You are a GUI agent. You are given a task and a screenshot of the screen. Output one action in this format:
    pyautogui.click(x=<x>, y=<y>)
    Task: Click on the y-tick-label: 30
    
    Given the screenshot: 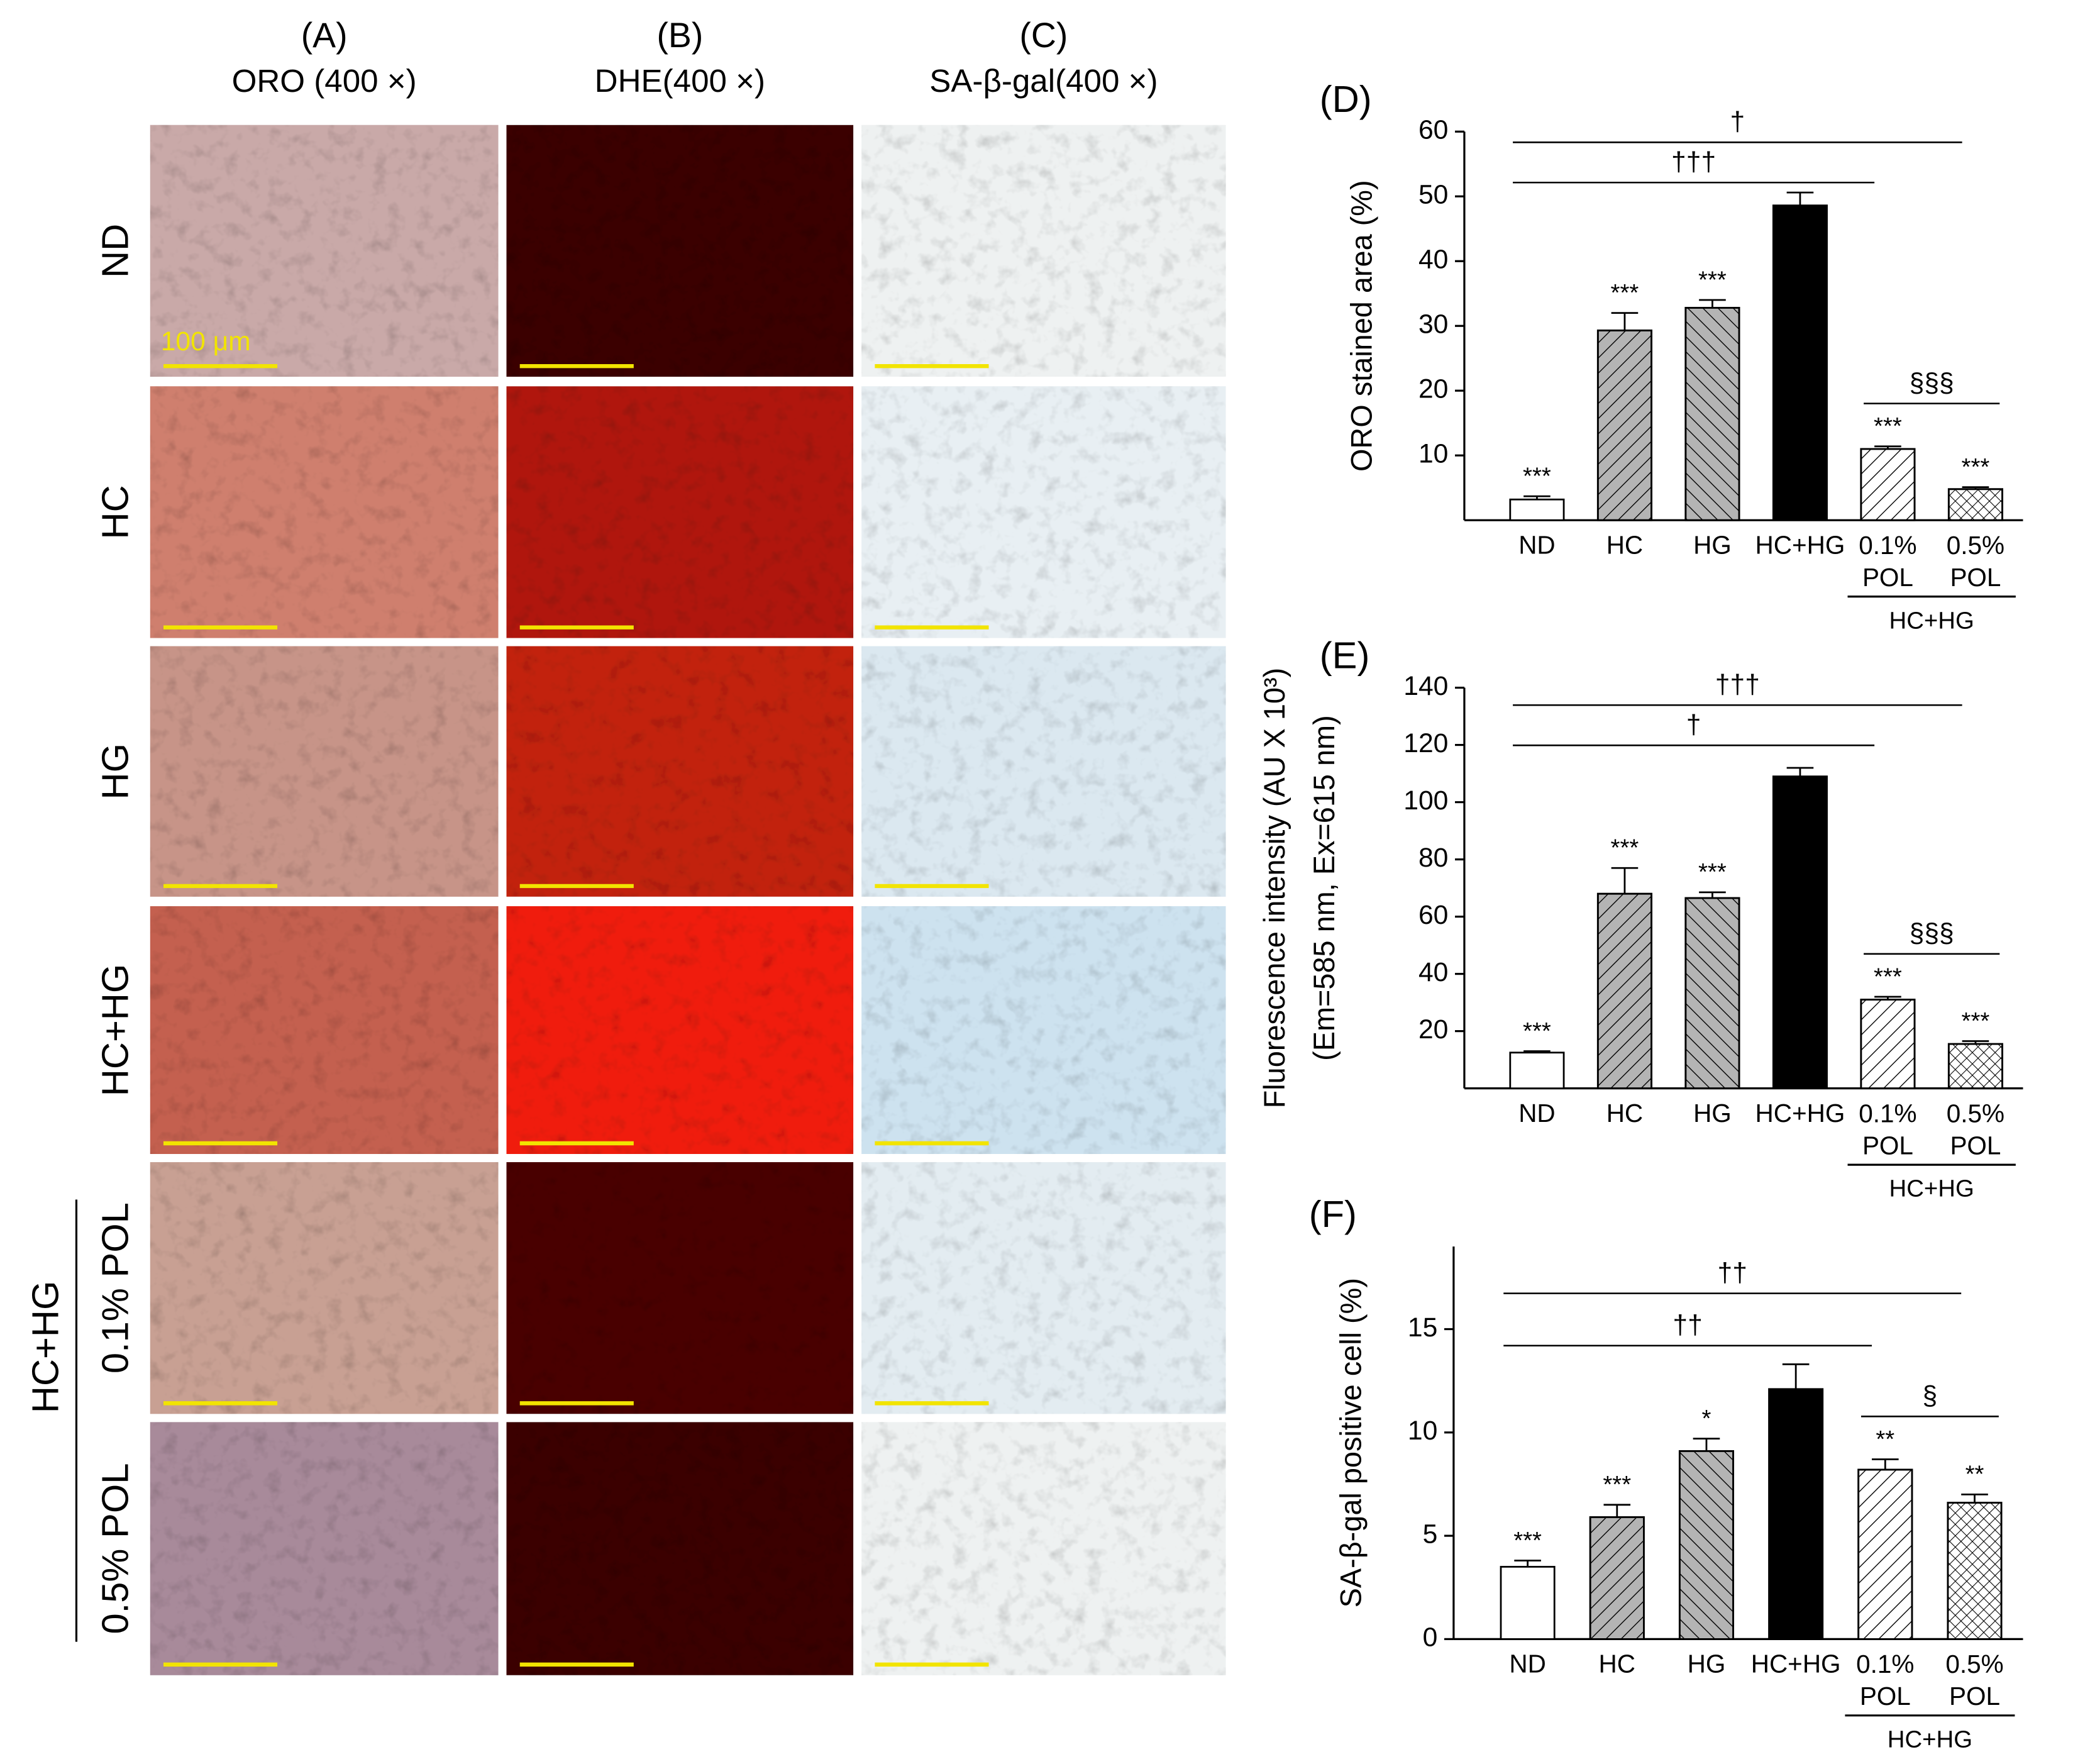 What is the action you would take?
    pyautogui.click(x=1433, y=324)
    